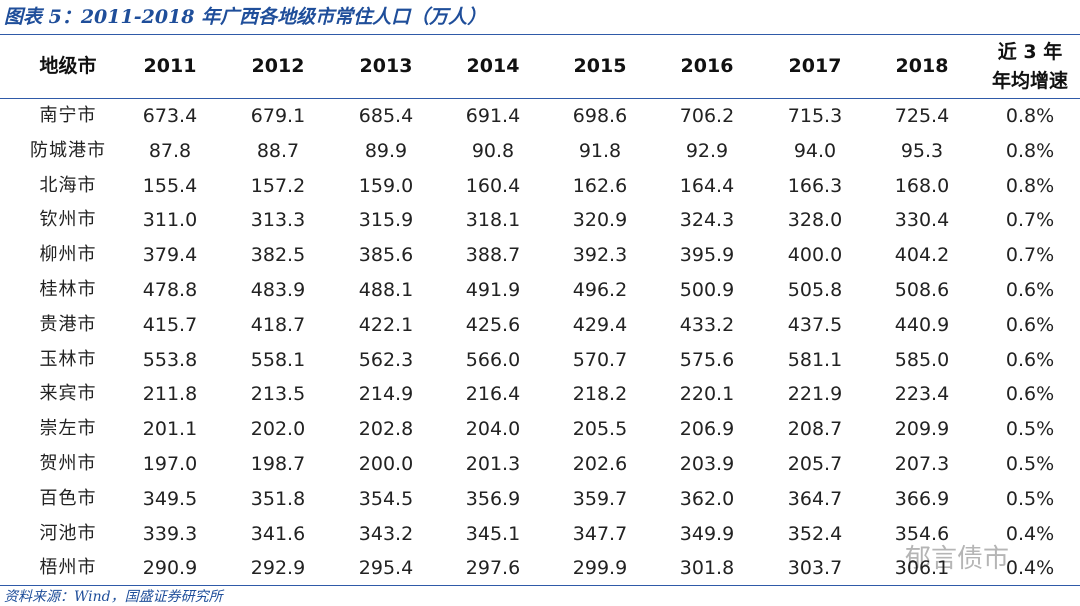  Describe the element at coordinates (707, 464) in the screenshot. I see `value-cell: 203.9` at that location.